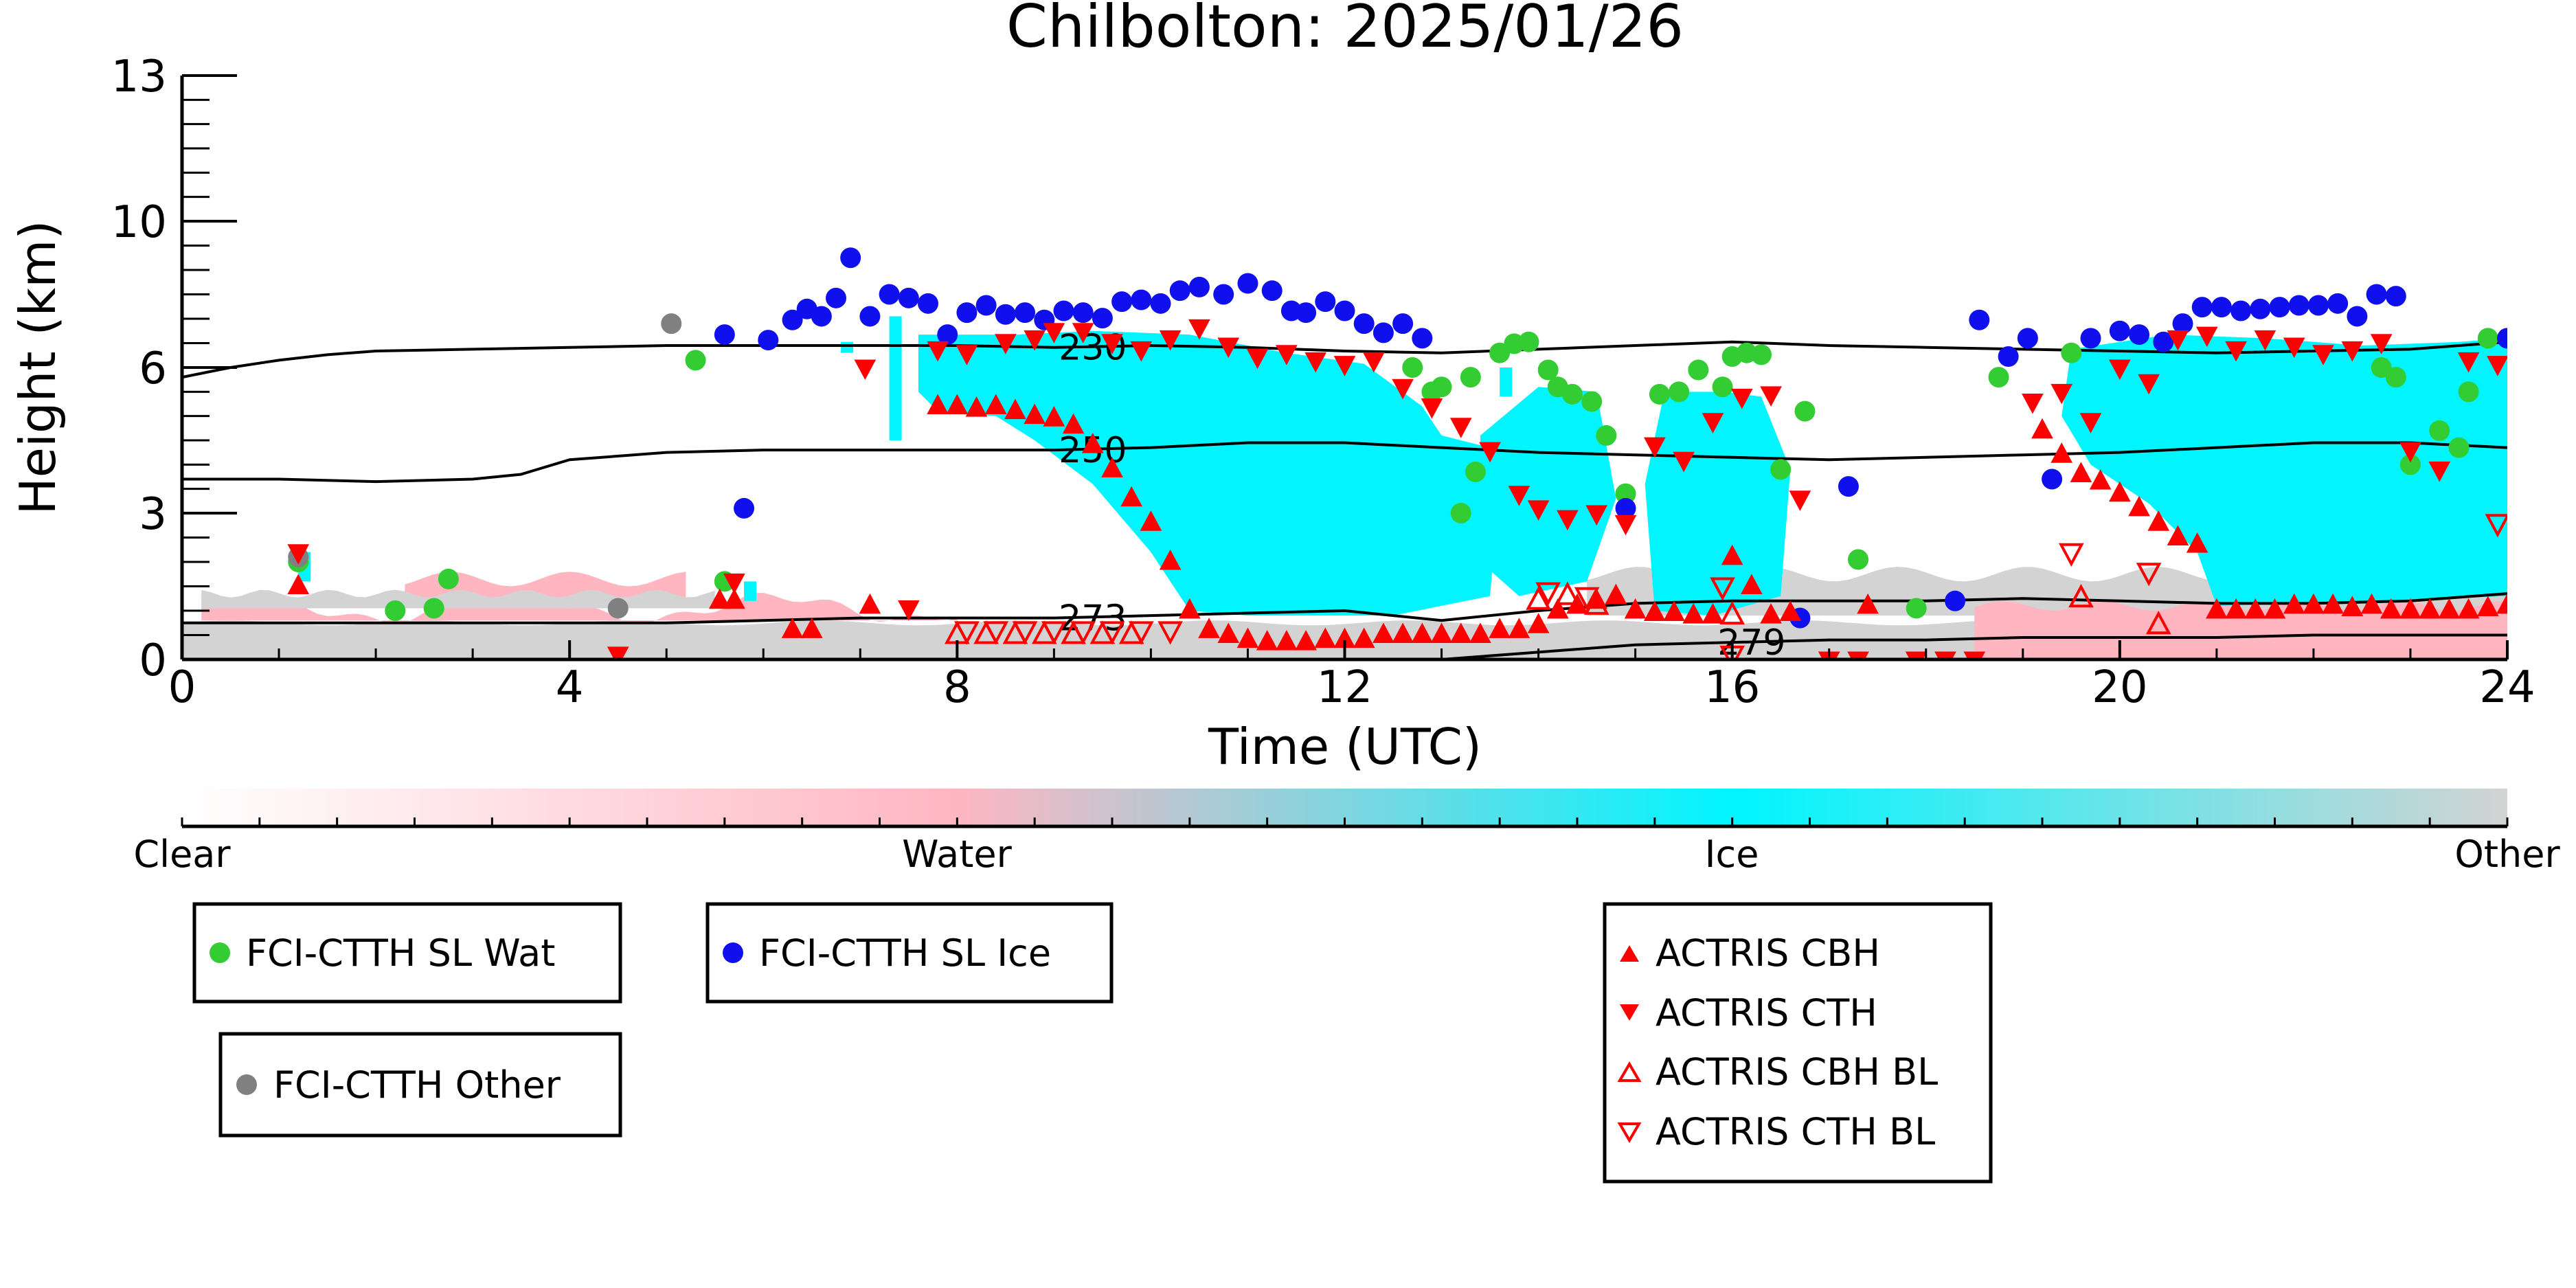  Describe the element at coordinates (570, 687) in the screenshot. I see `x-tick-label: 4` at that location.